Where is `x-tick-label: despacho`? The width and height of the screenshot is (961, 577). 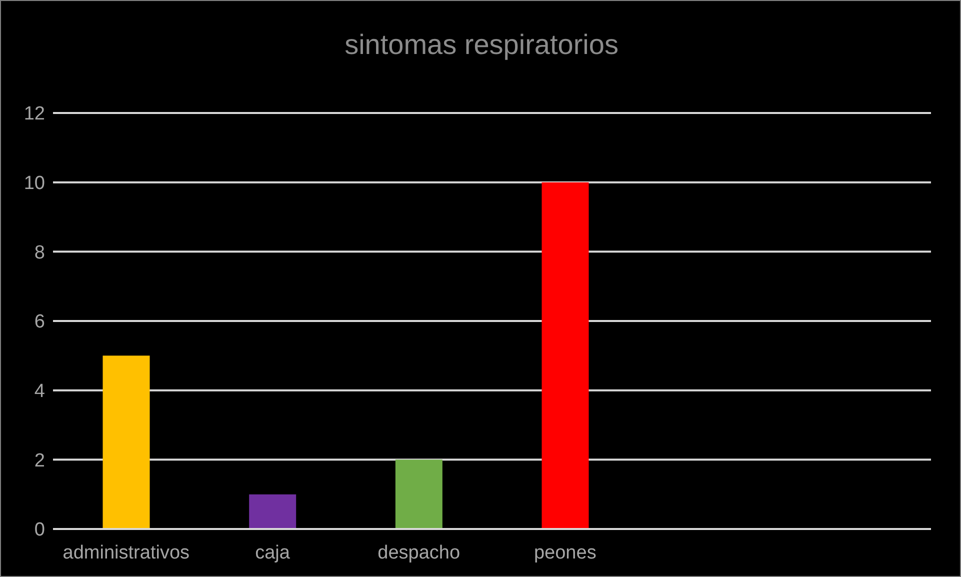
x-tick-label: despacho is located at coordinates (419, 553).